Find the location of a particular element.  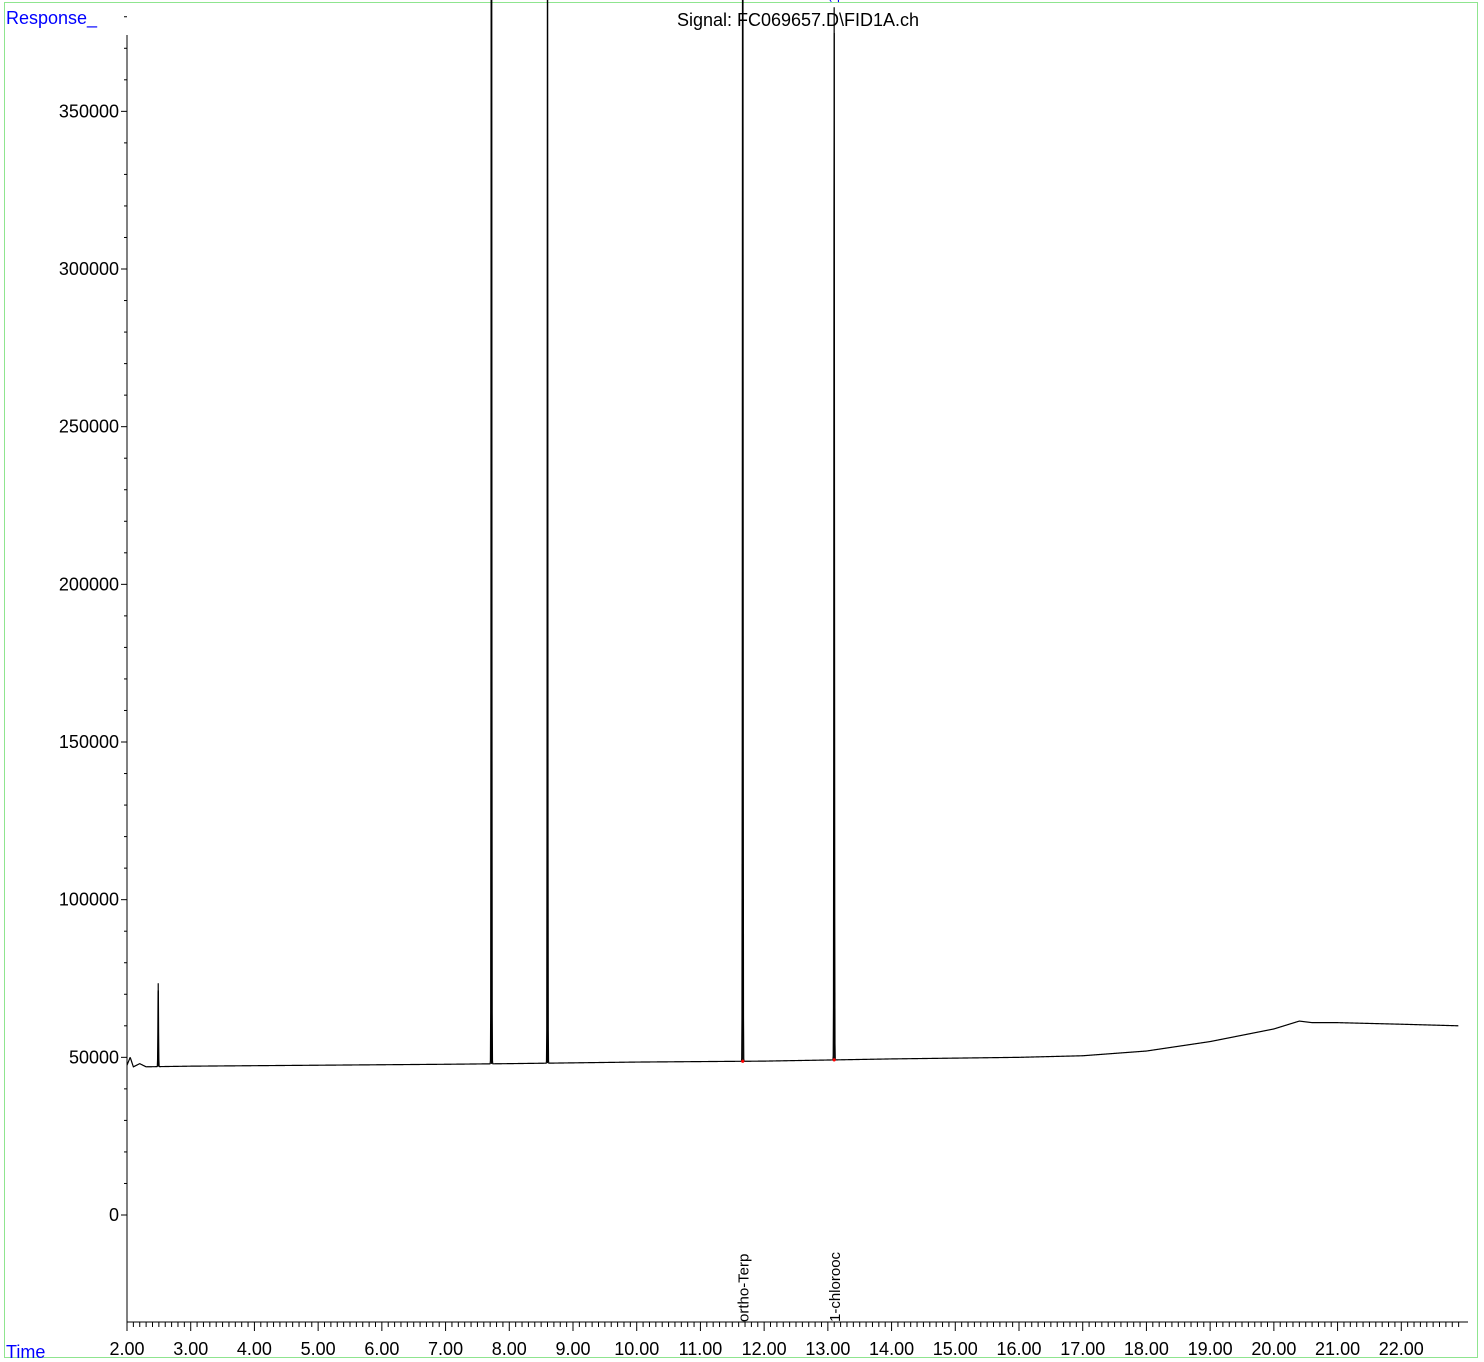

x-tick-label: 4.00 is located at coordinates (254, 1349).